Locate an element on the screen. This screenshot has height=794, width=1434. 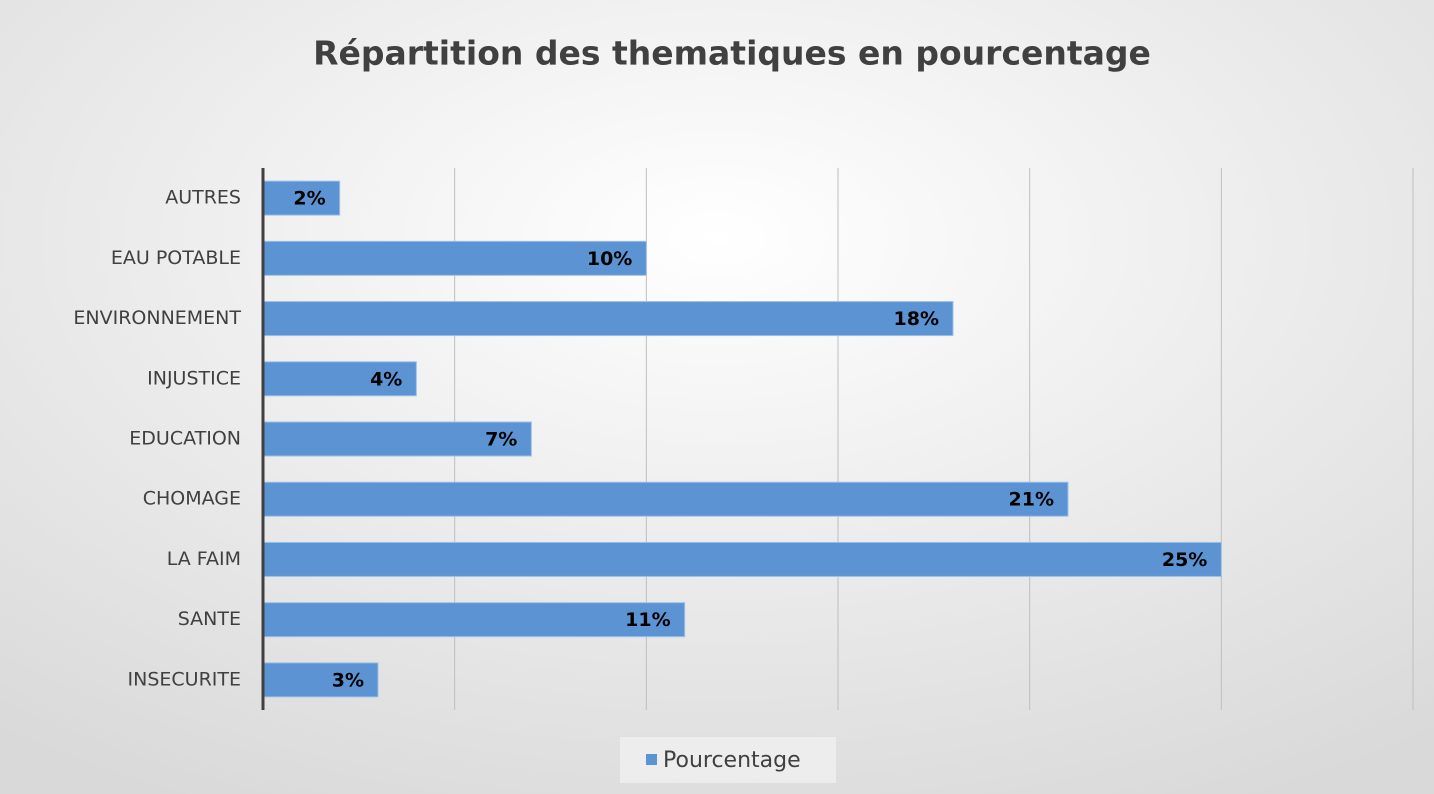
y-tick-label: EDUCATION is located at coordinates (185, 439).